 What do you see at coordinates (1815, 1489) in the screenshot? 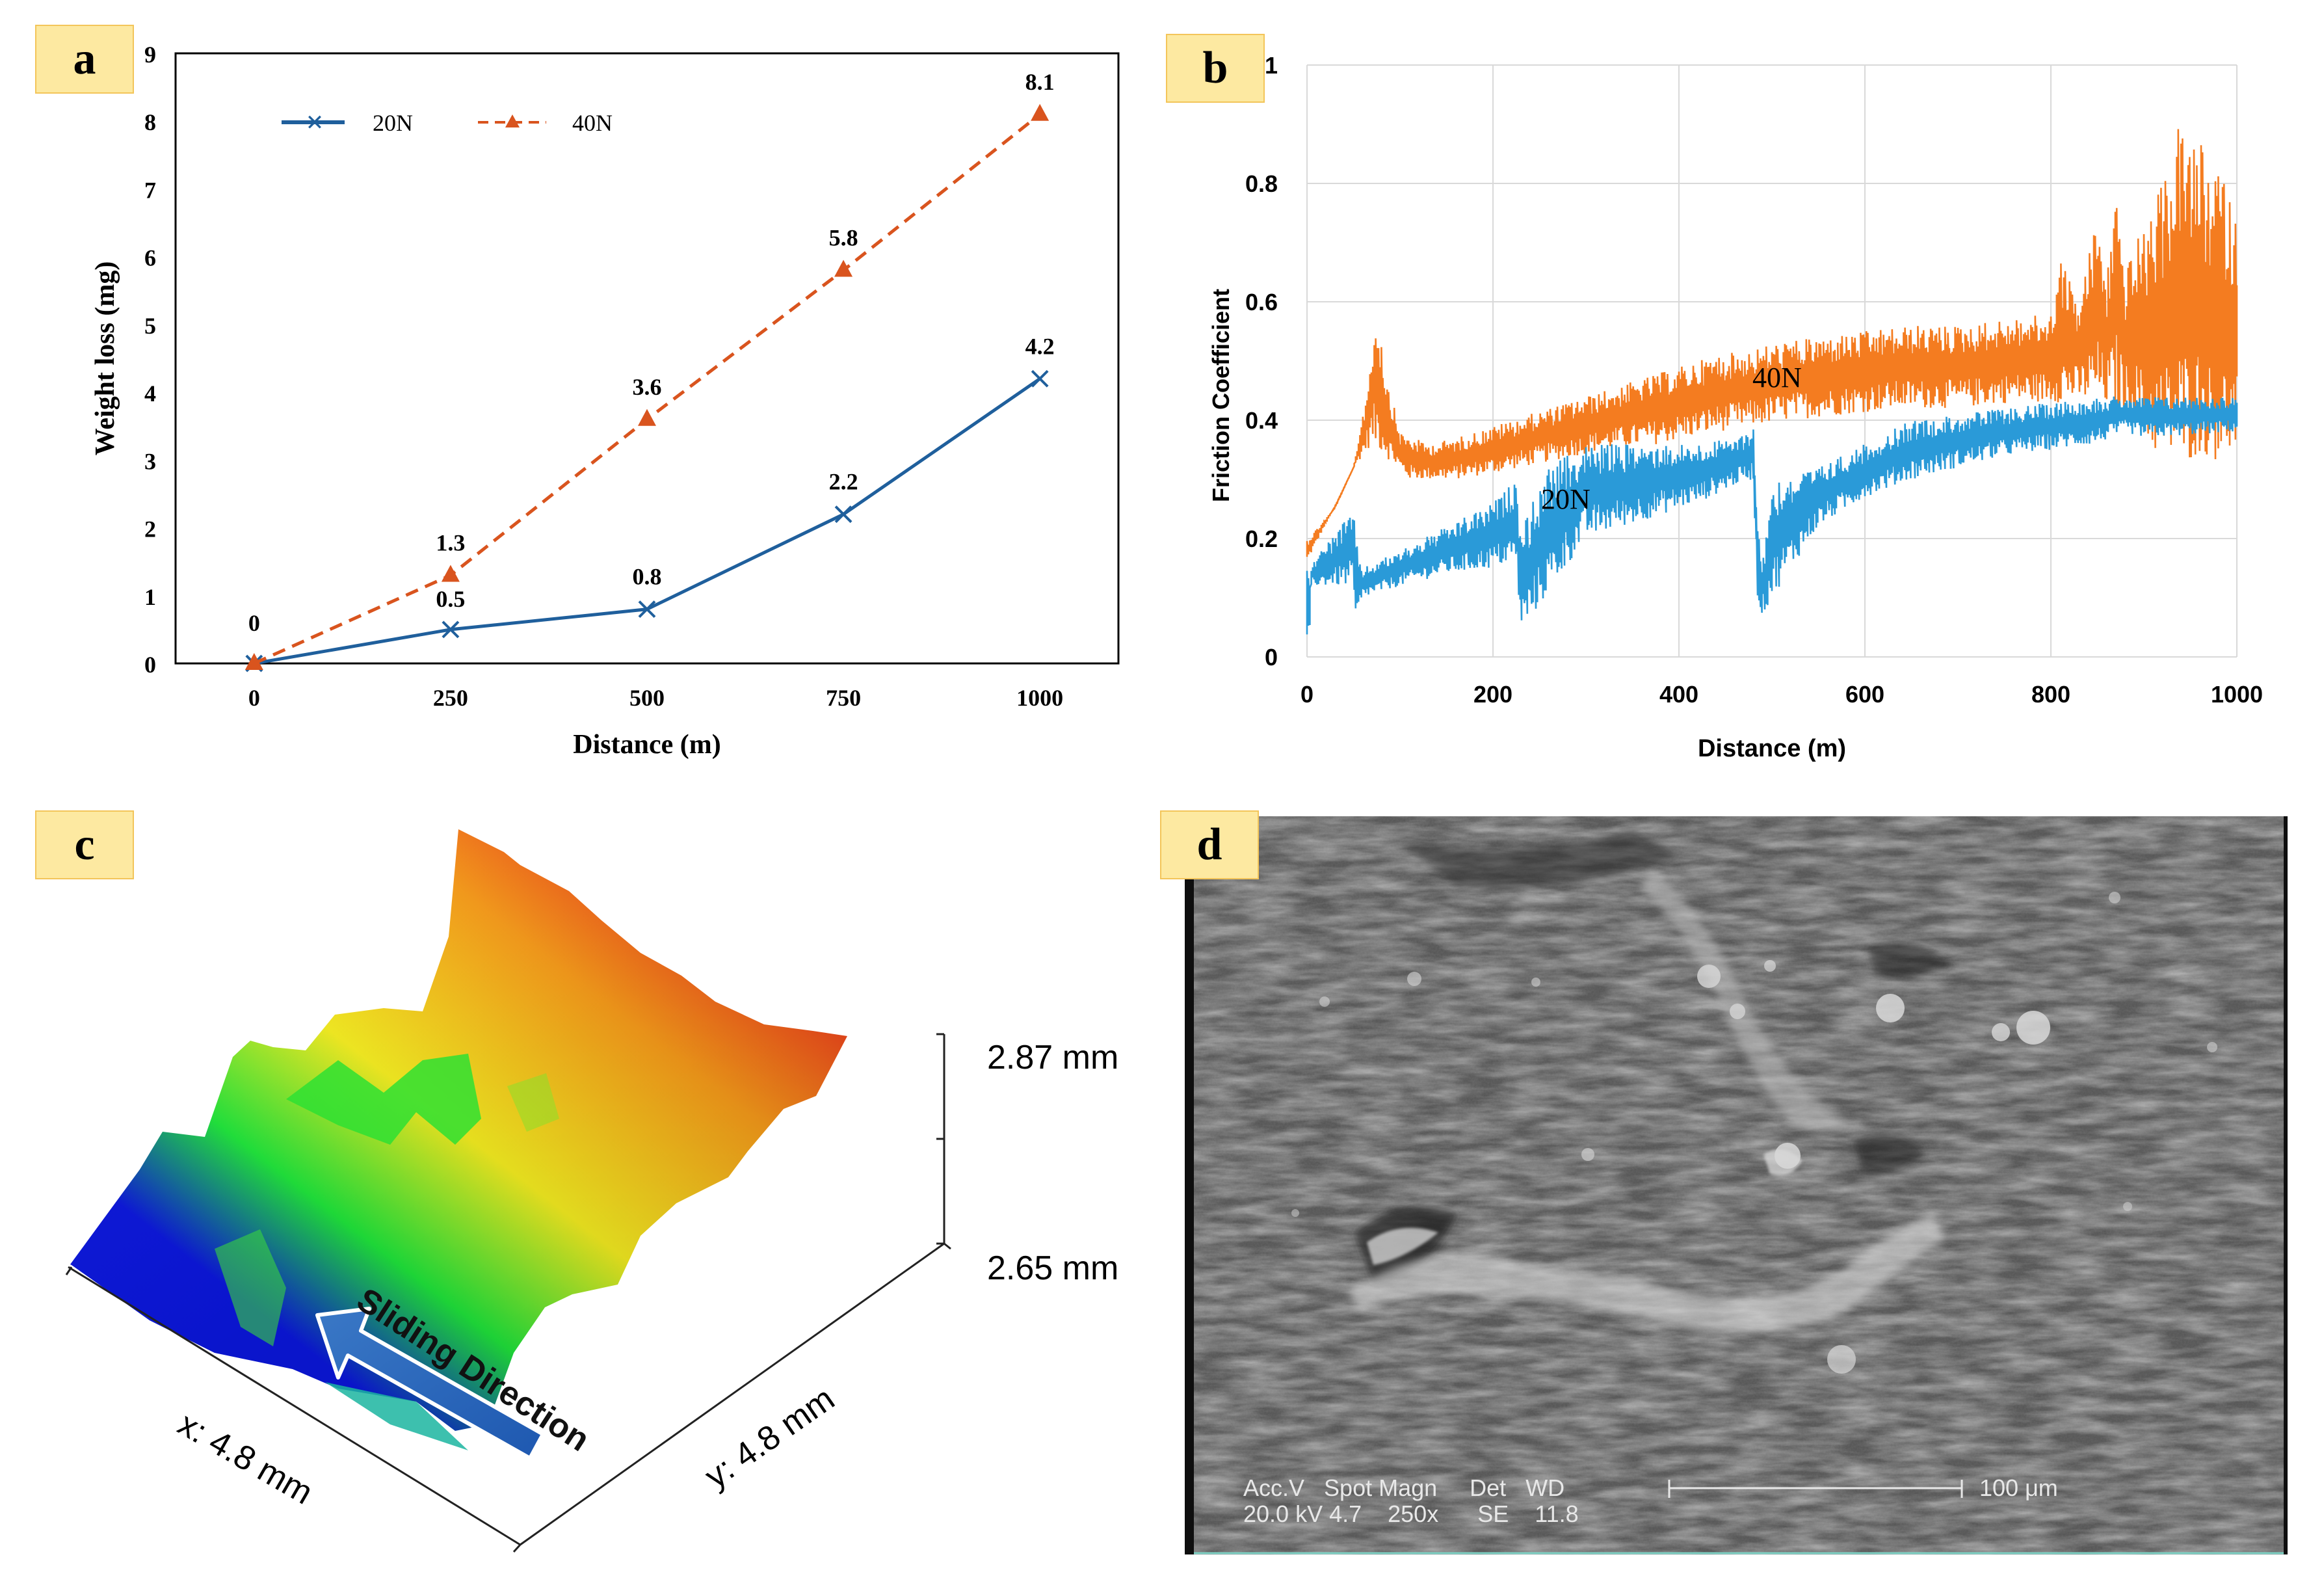
I see `sem-scale-bar` at bounding box center [1815, 1489].